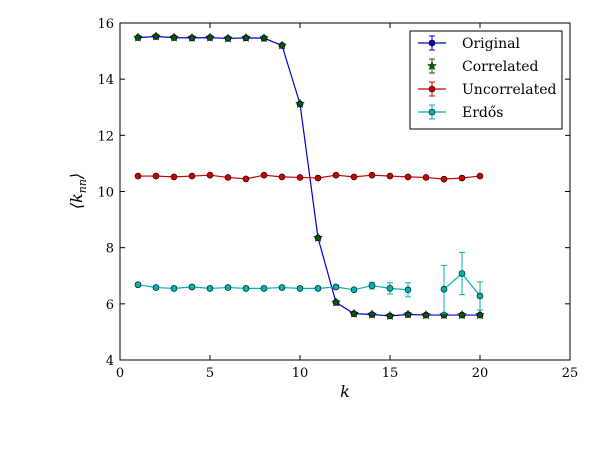  I want to click on legend-item: Original, so click(469, 43).